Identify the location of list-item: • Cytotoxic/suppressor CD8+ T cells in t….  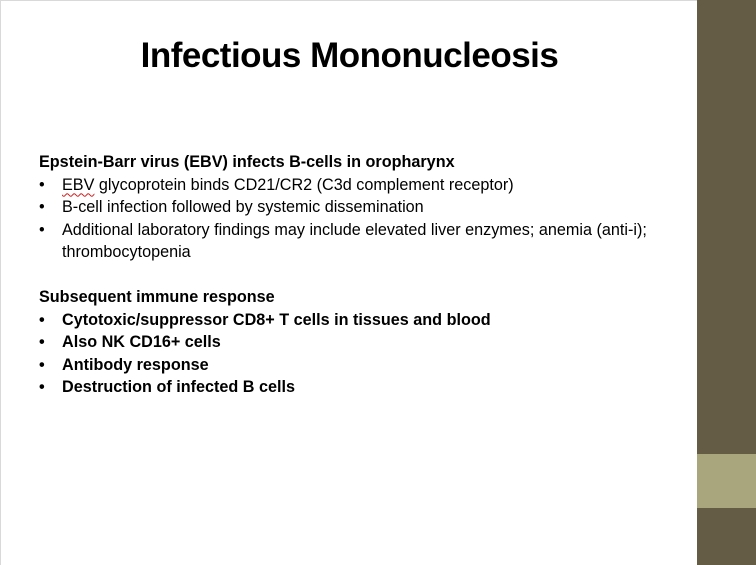
(344, 320).